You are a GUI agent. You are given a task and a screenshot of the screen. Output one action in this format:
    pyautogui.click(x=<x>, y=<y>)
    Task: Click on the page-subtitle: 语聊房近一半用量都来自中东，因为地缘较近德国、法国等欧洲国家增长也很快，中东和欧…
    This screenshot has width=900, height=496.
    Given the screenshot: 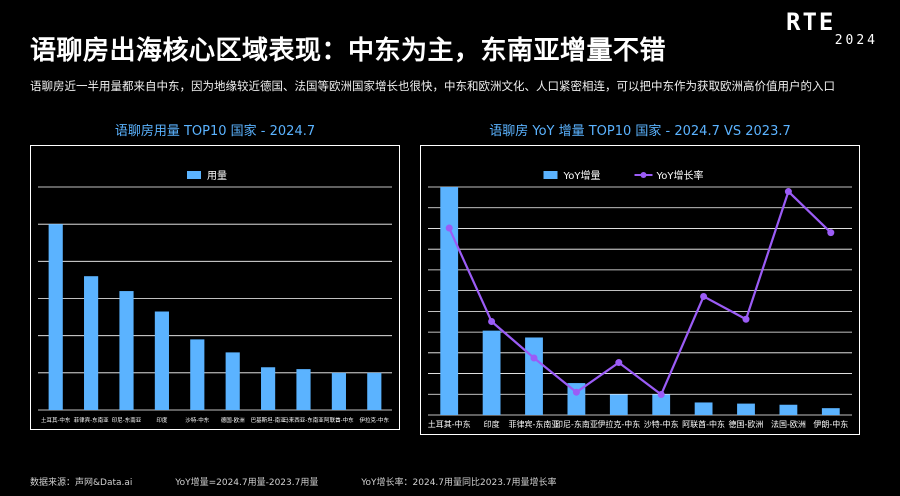 What is the action you would take?
    pyautogui.click(x=432, y=86)
    